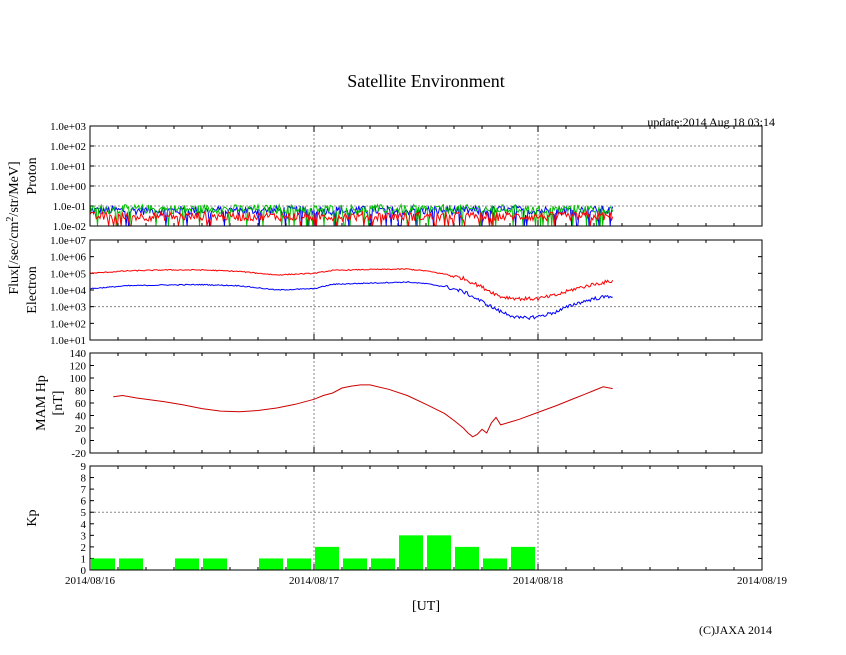 The height and width of the screenshot is (655, 846). Describe the element at coordinates (314, 581) in the screenshot. I see `x-tick-label-1: 2014/08/17` at that location.